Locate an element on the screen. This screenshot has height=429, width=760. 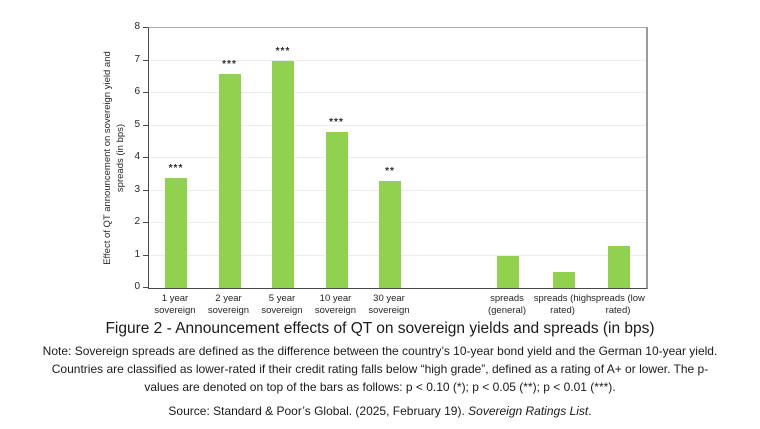
x-axis-label: 1 year sovereign is located at coordinates (175, 304).